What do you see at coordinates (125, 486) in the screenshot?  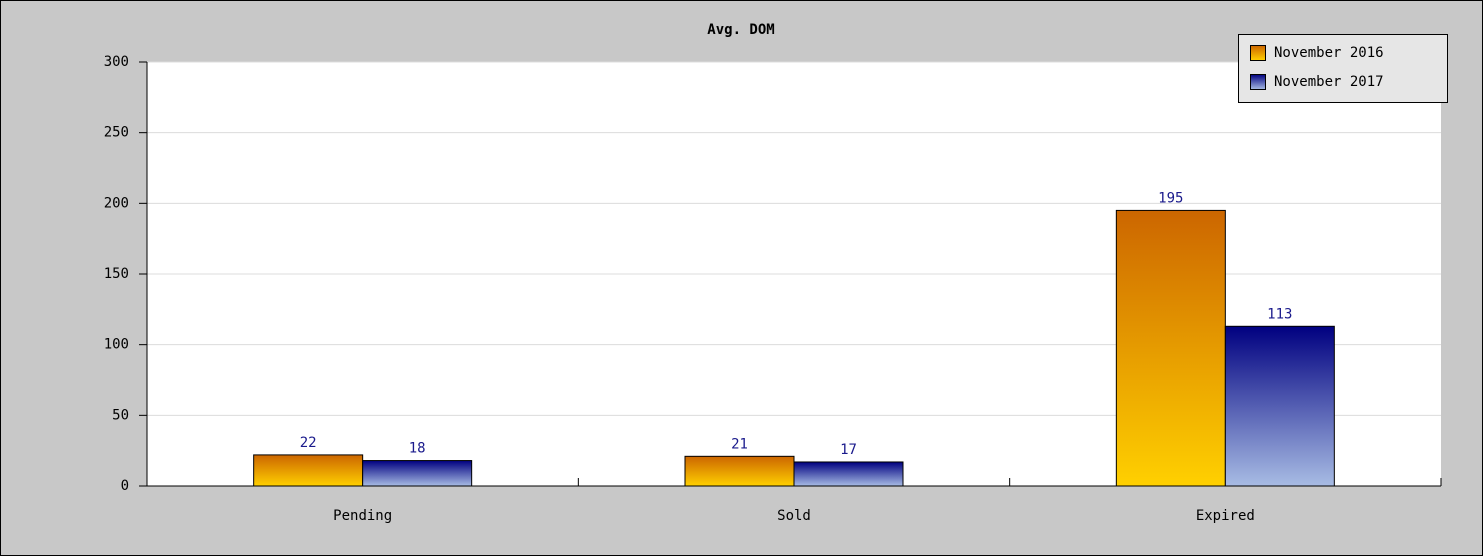 I see `y-tick-label: 0` at bounding box center [125, 486].